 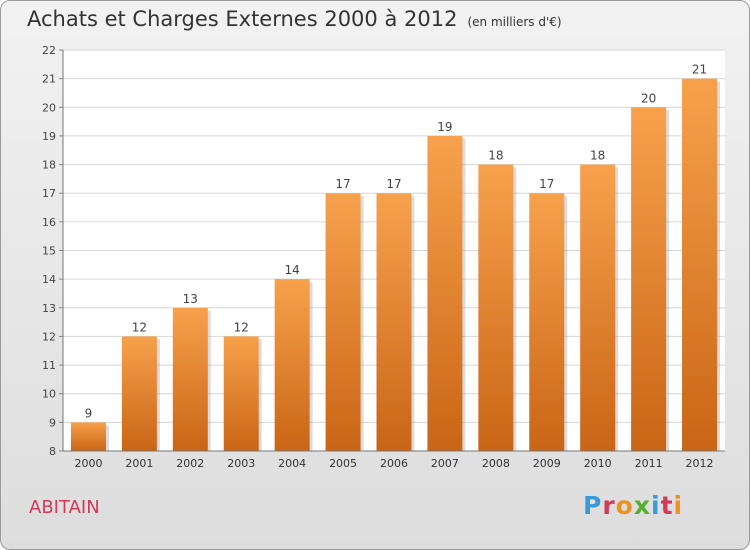 What do you see at coordinates (49, 279) in the screenshot?
I see `y-tick-label: 14` at bounding box center [49, 279].